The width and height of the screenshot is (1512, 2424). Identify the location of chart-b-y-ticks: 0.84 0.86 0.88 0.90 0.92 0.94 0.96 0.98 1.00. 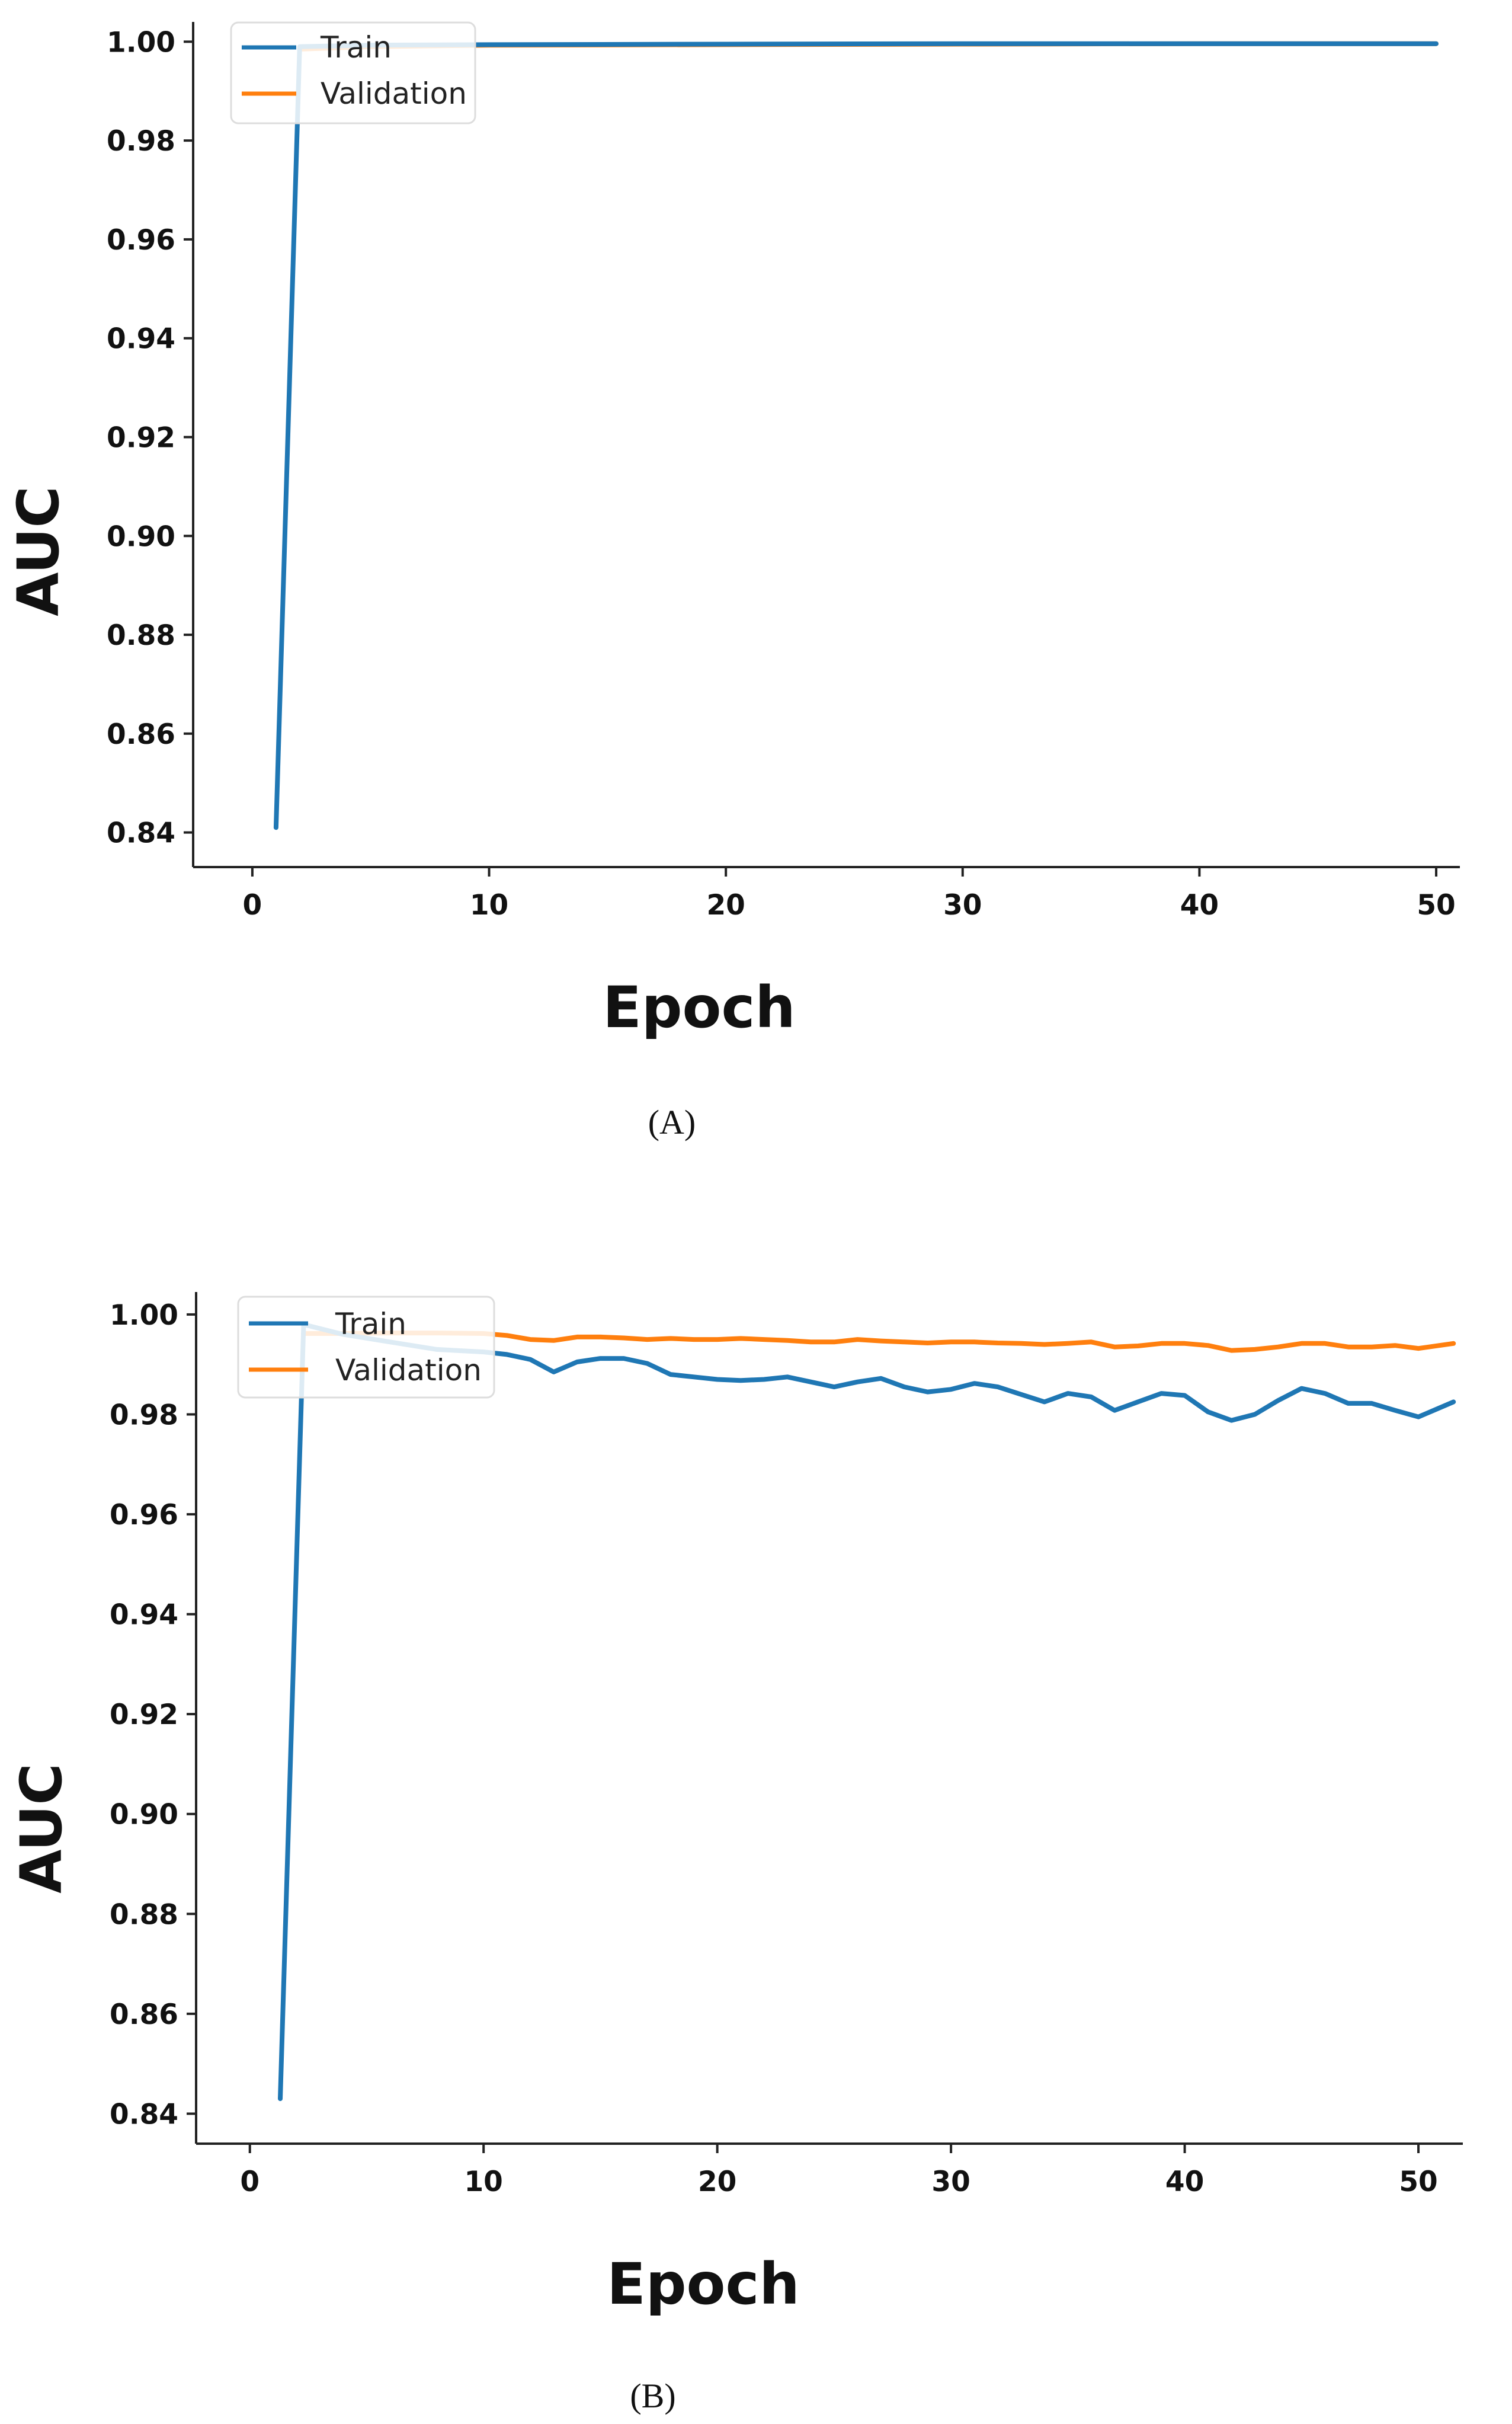
(153, 1715).